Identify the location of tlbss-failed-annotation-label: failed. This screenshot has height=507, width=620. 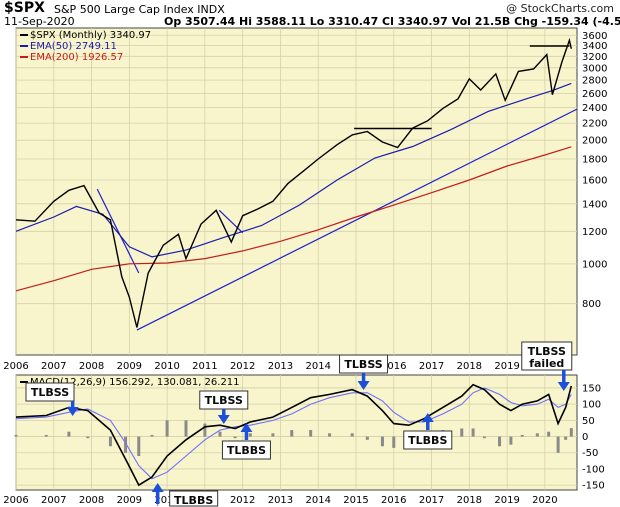
(546, 363).